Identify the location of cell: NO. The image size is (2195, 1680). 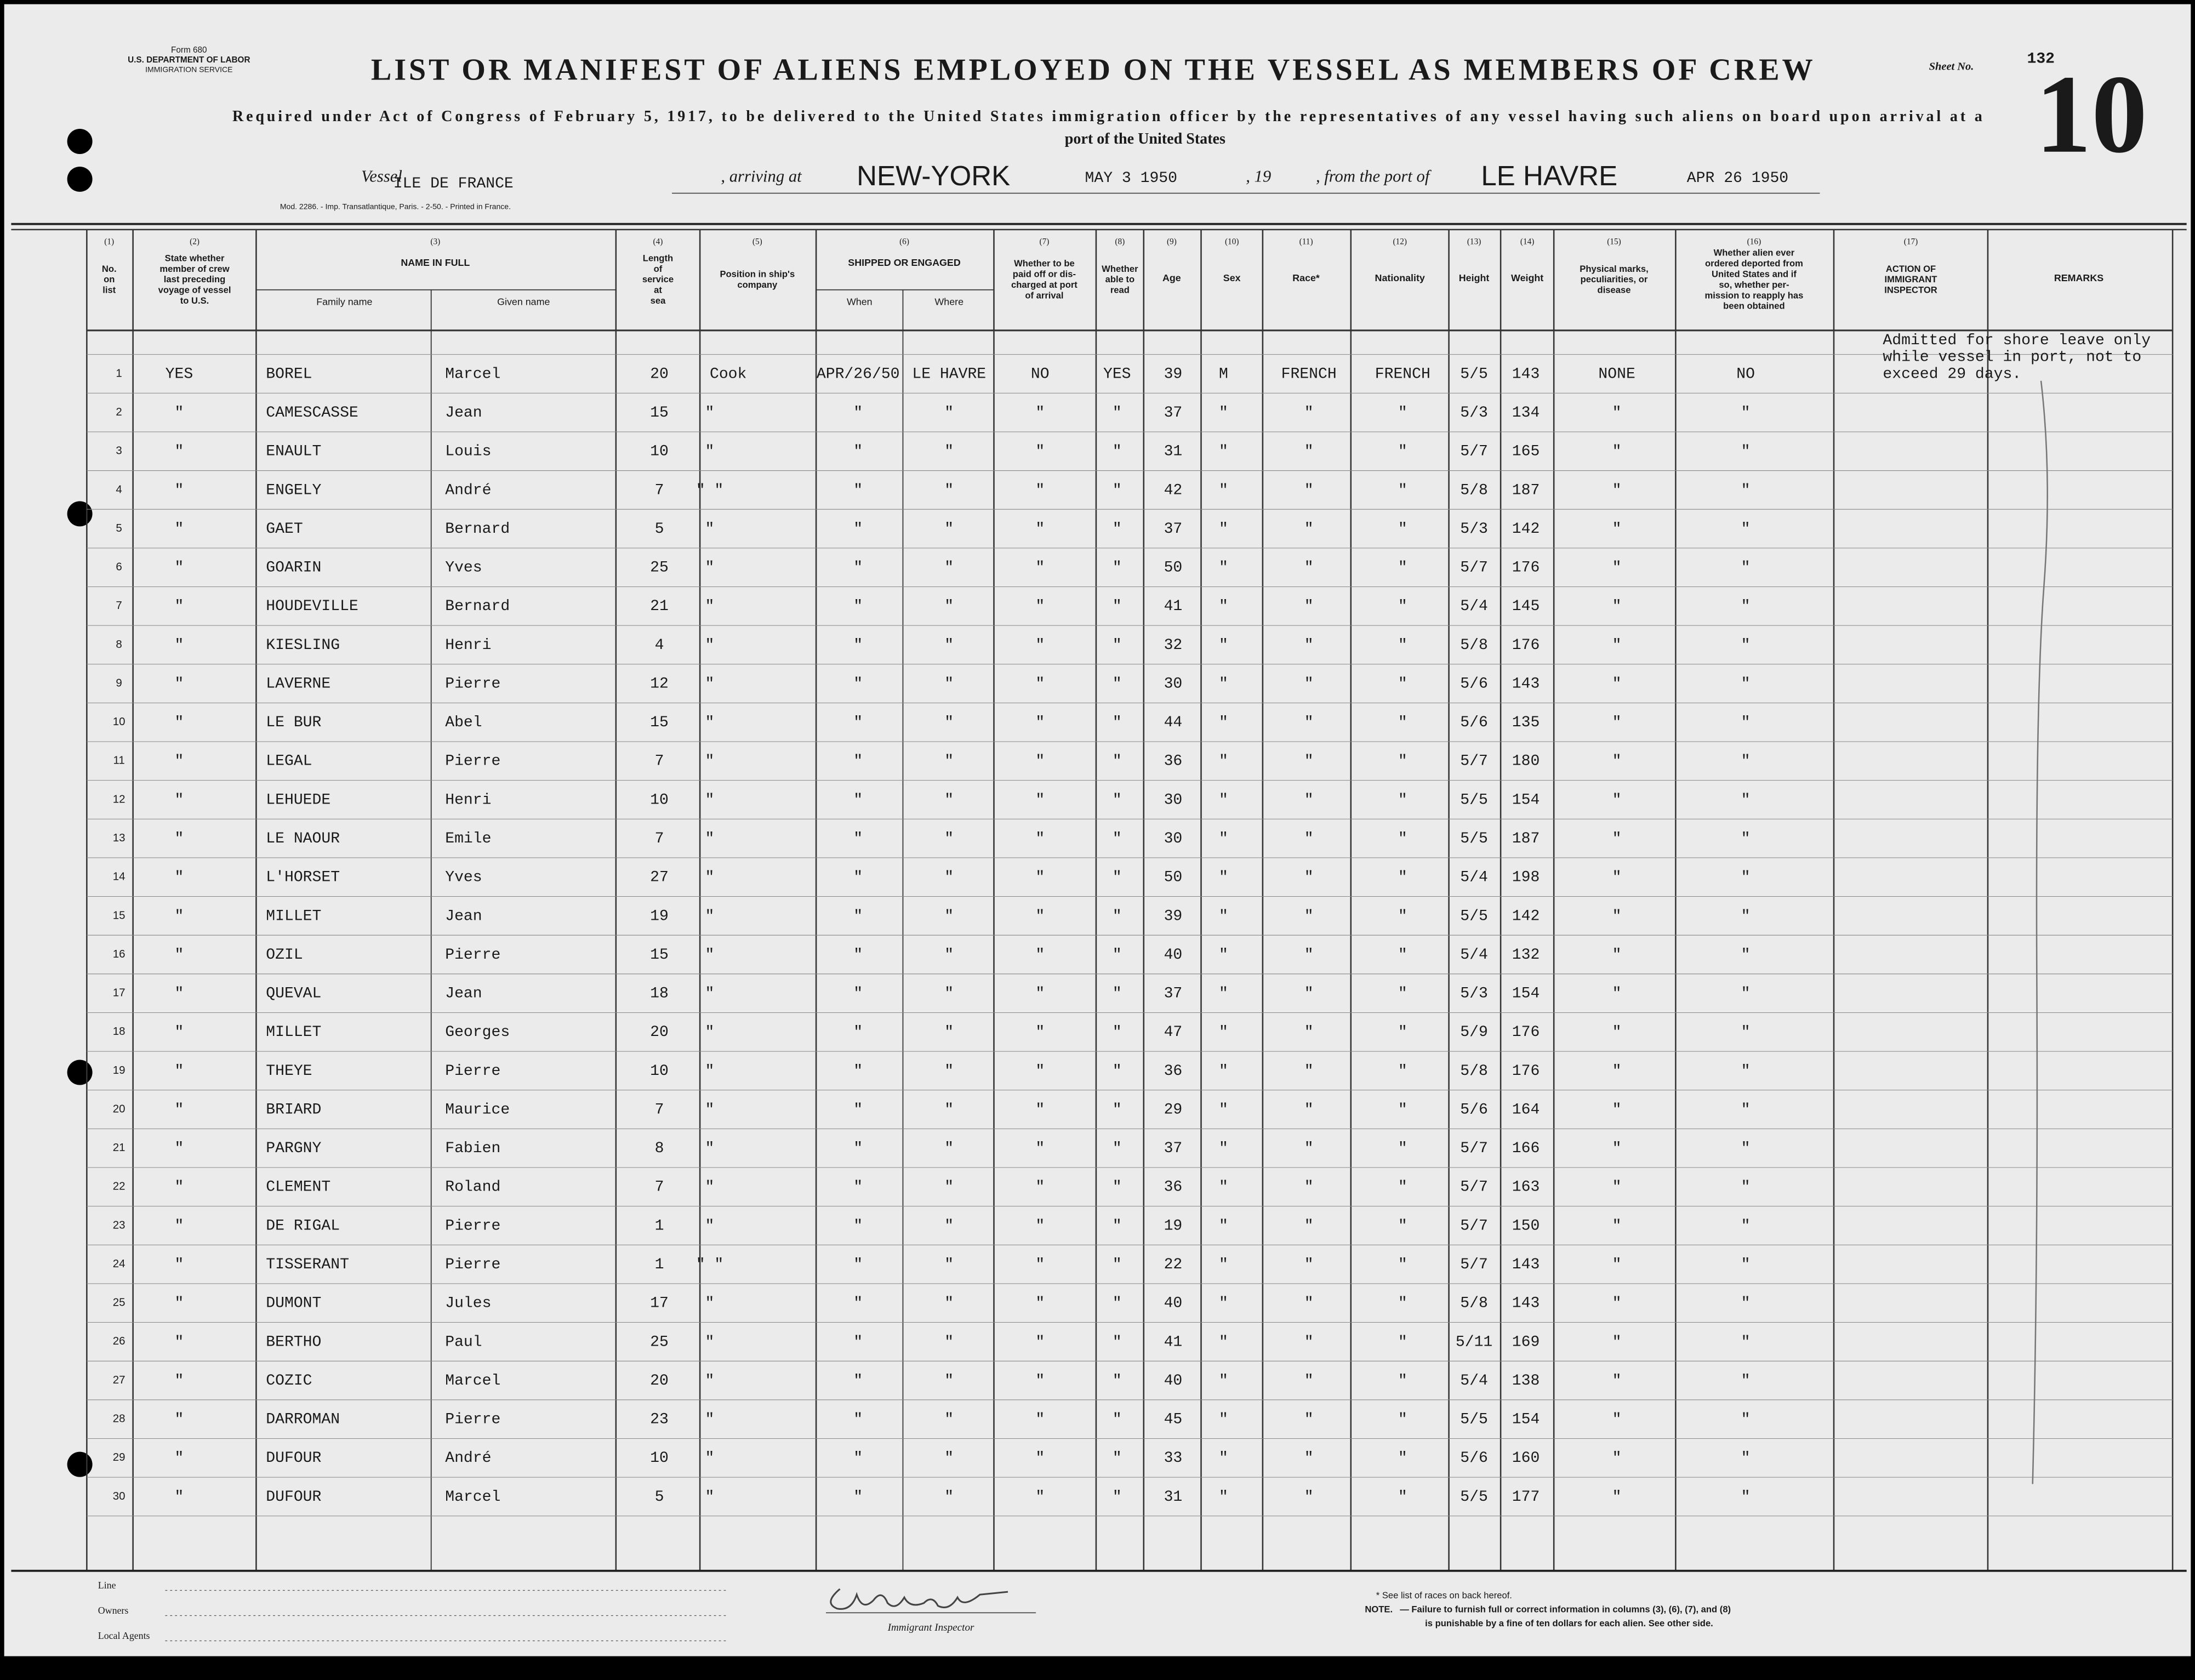
(1745, 374).